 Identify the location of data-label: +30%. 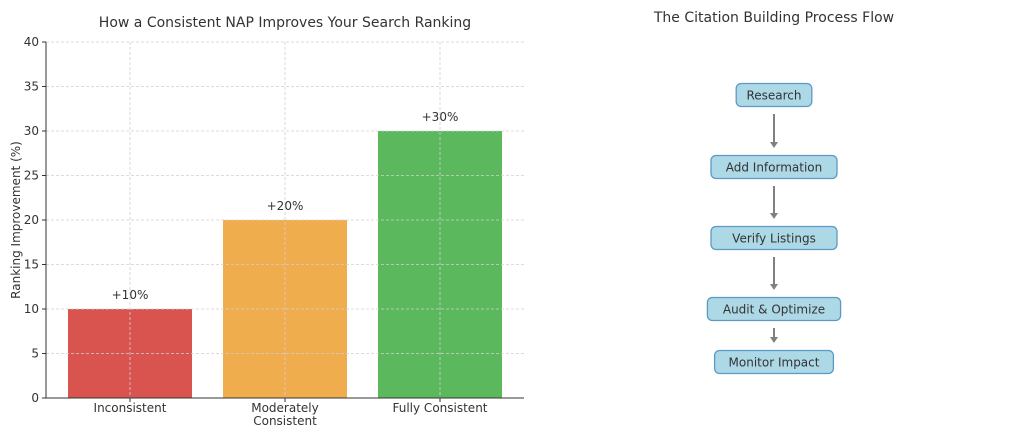
(440, 117).